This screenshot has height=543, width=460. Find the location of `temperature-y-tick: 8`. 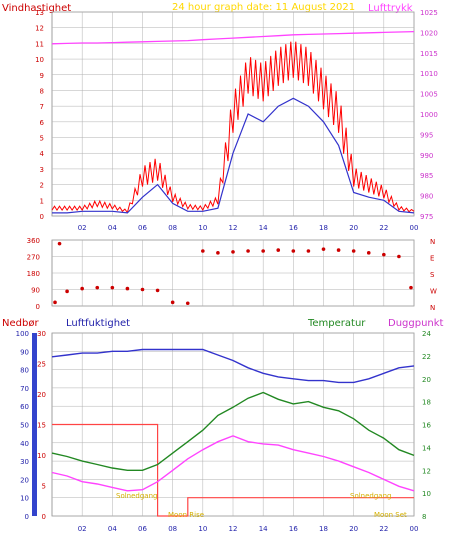

temperature-y-tick: 8 is located at coordinates (424, 517).